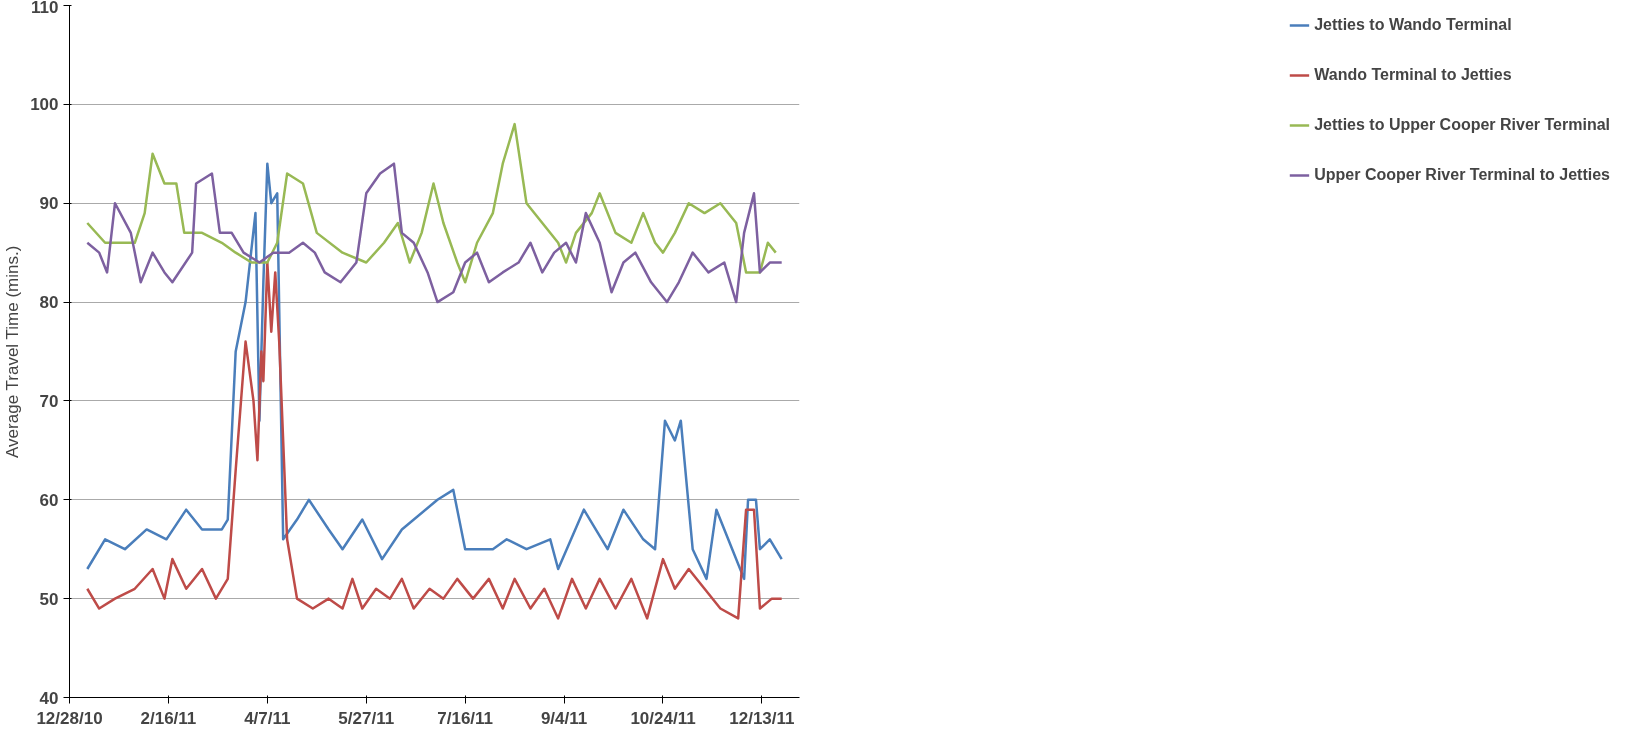 The image size is (1633, 740). I want to click on x-tick-label: 10/24/11, so click(663, 718).